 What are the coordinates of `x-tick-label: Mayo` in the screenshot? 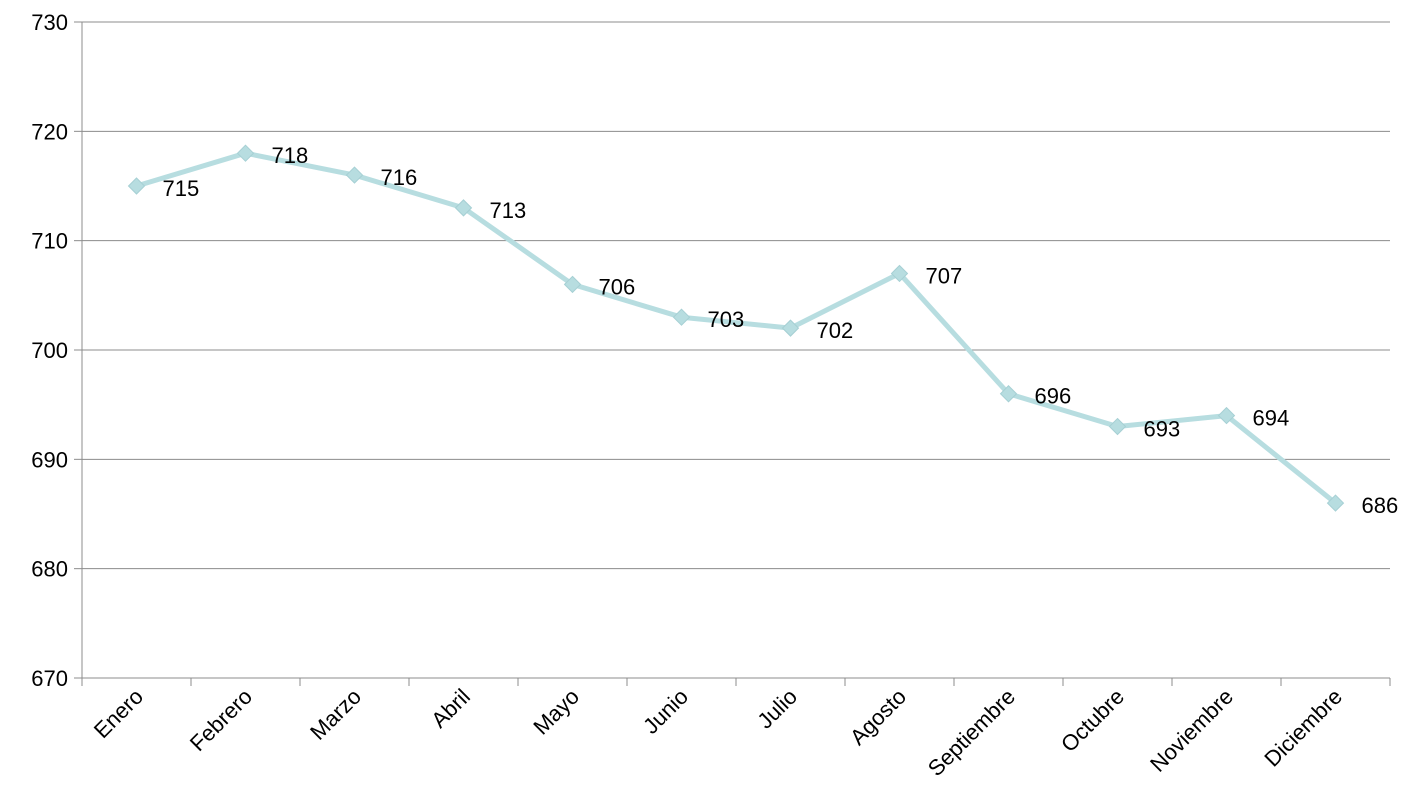 It's located at (556, 712).